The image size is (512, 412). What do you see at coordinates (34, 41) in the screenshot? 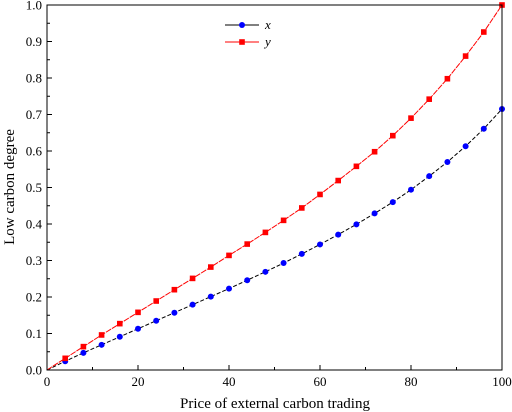
I see `y-tick-label-0.9: 0.9` at bounding box center [34, 41].